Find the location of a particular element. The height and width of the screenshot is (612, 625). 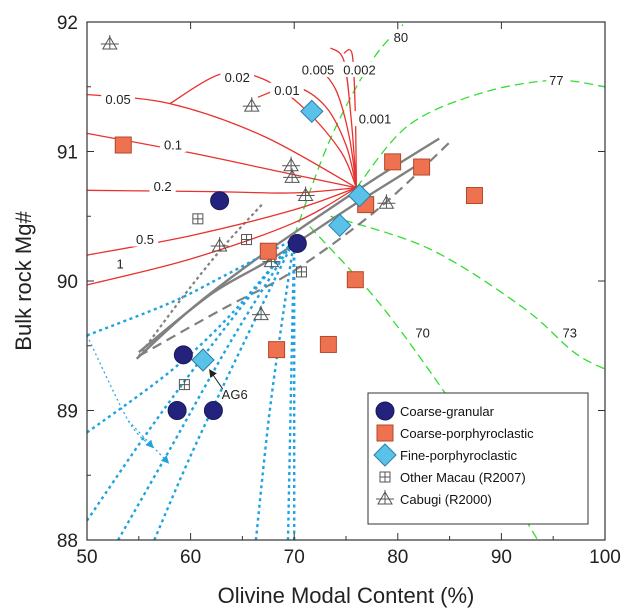

isotherm-label-70: 70 is located at coordinates (422, 332).